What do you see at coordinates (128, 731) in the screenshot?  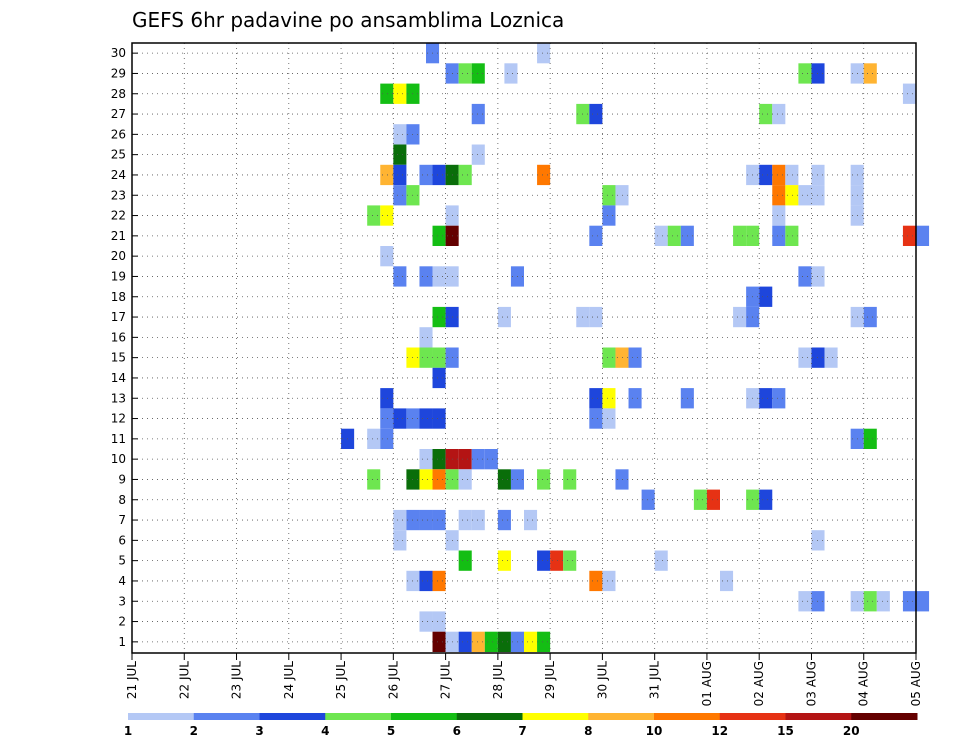 I see `colorbar-label: 1` at bounding box center [128, 731].